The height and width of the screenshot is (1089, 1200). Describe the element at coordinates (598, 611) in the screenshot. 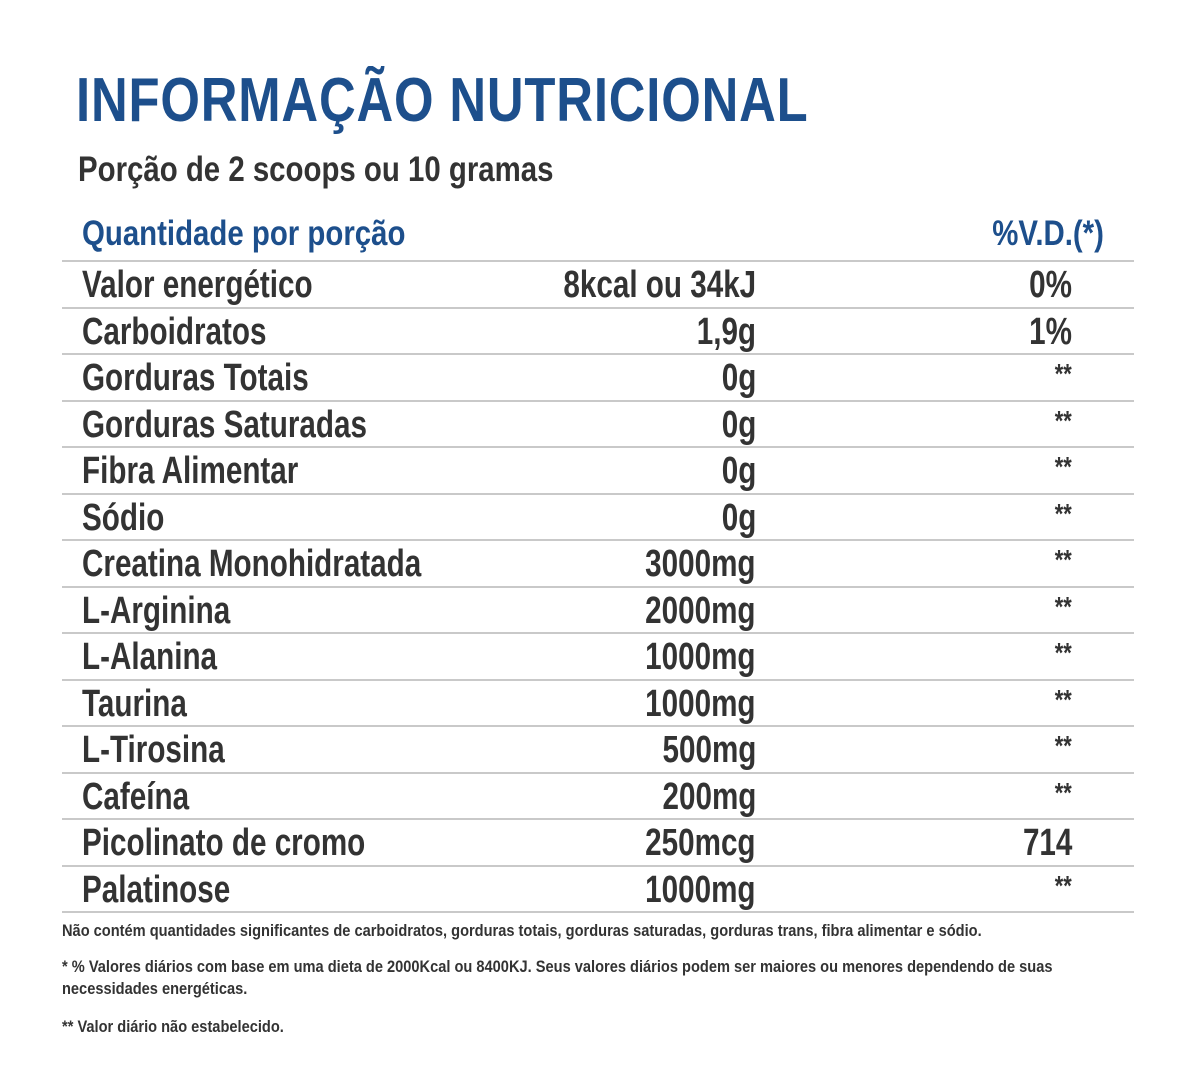

I see `table-row: L-Arginina 2000mg **` at that location.